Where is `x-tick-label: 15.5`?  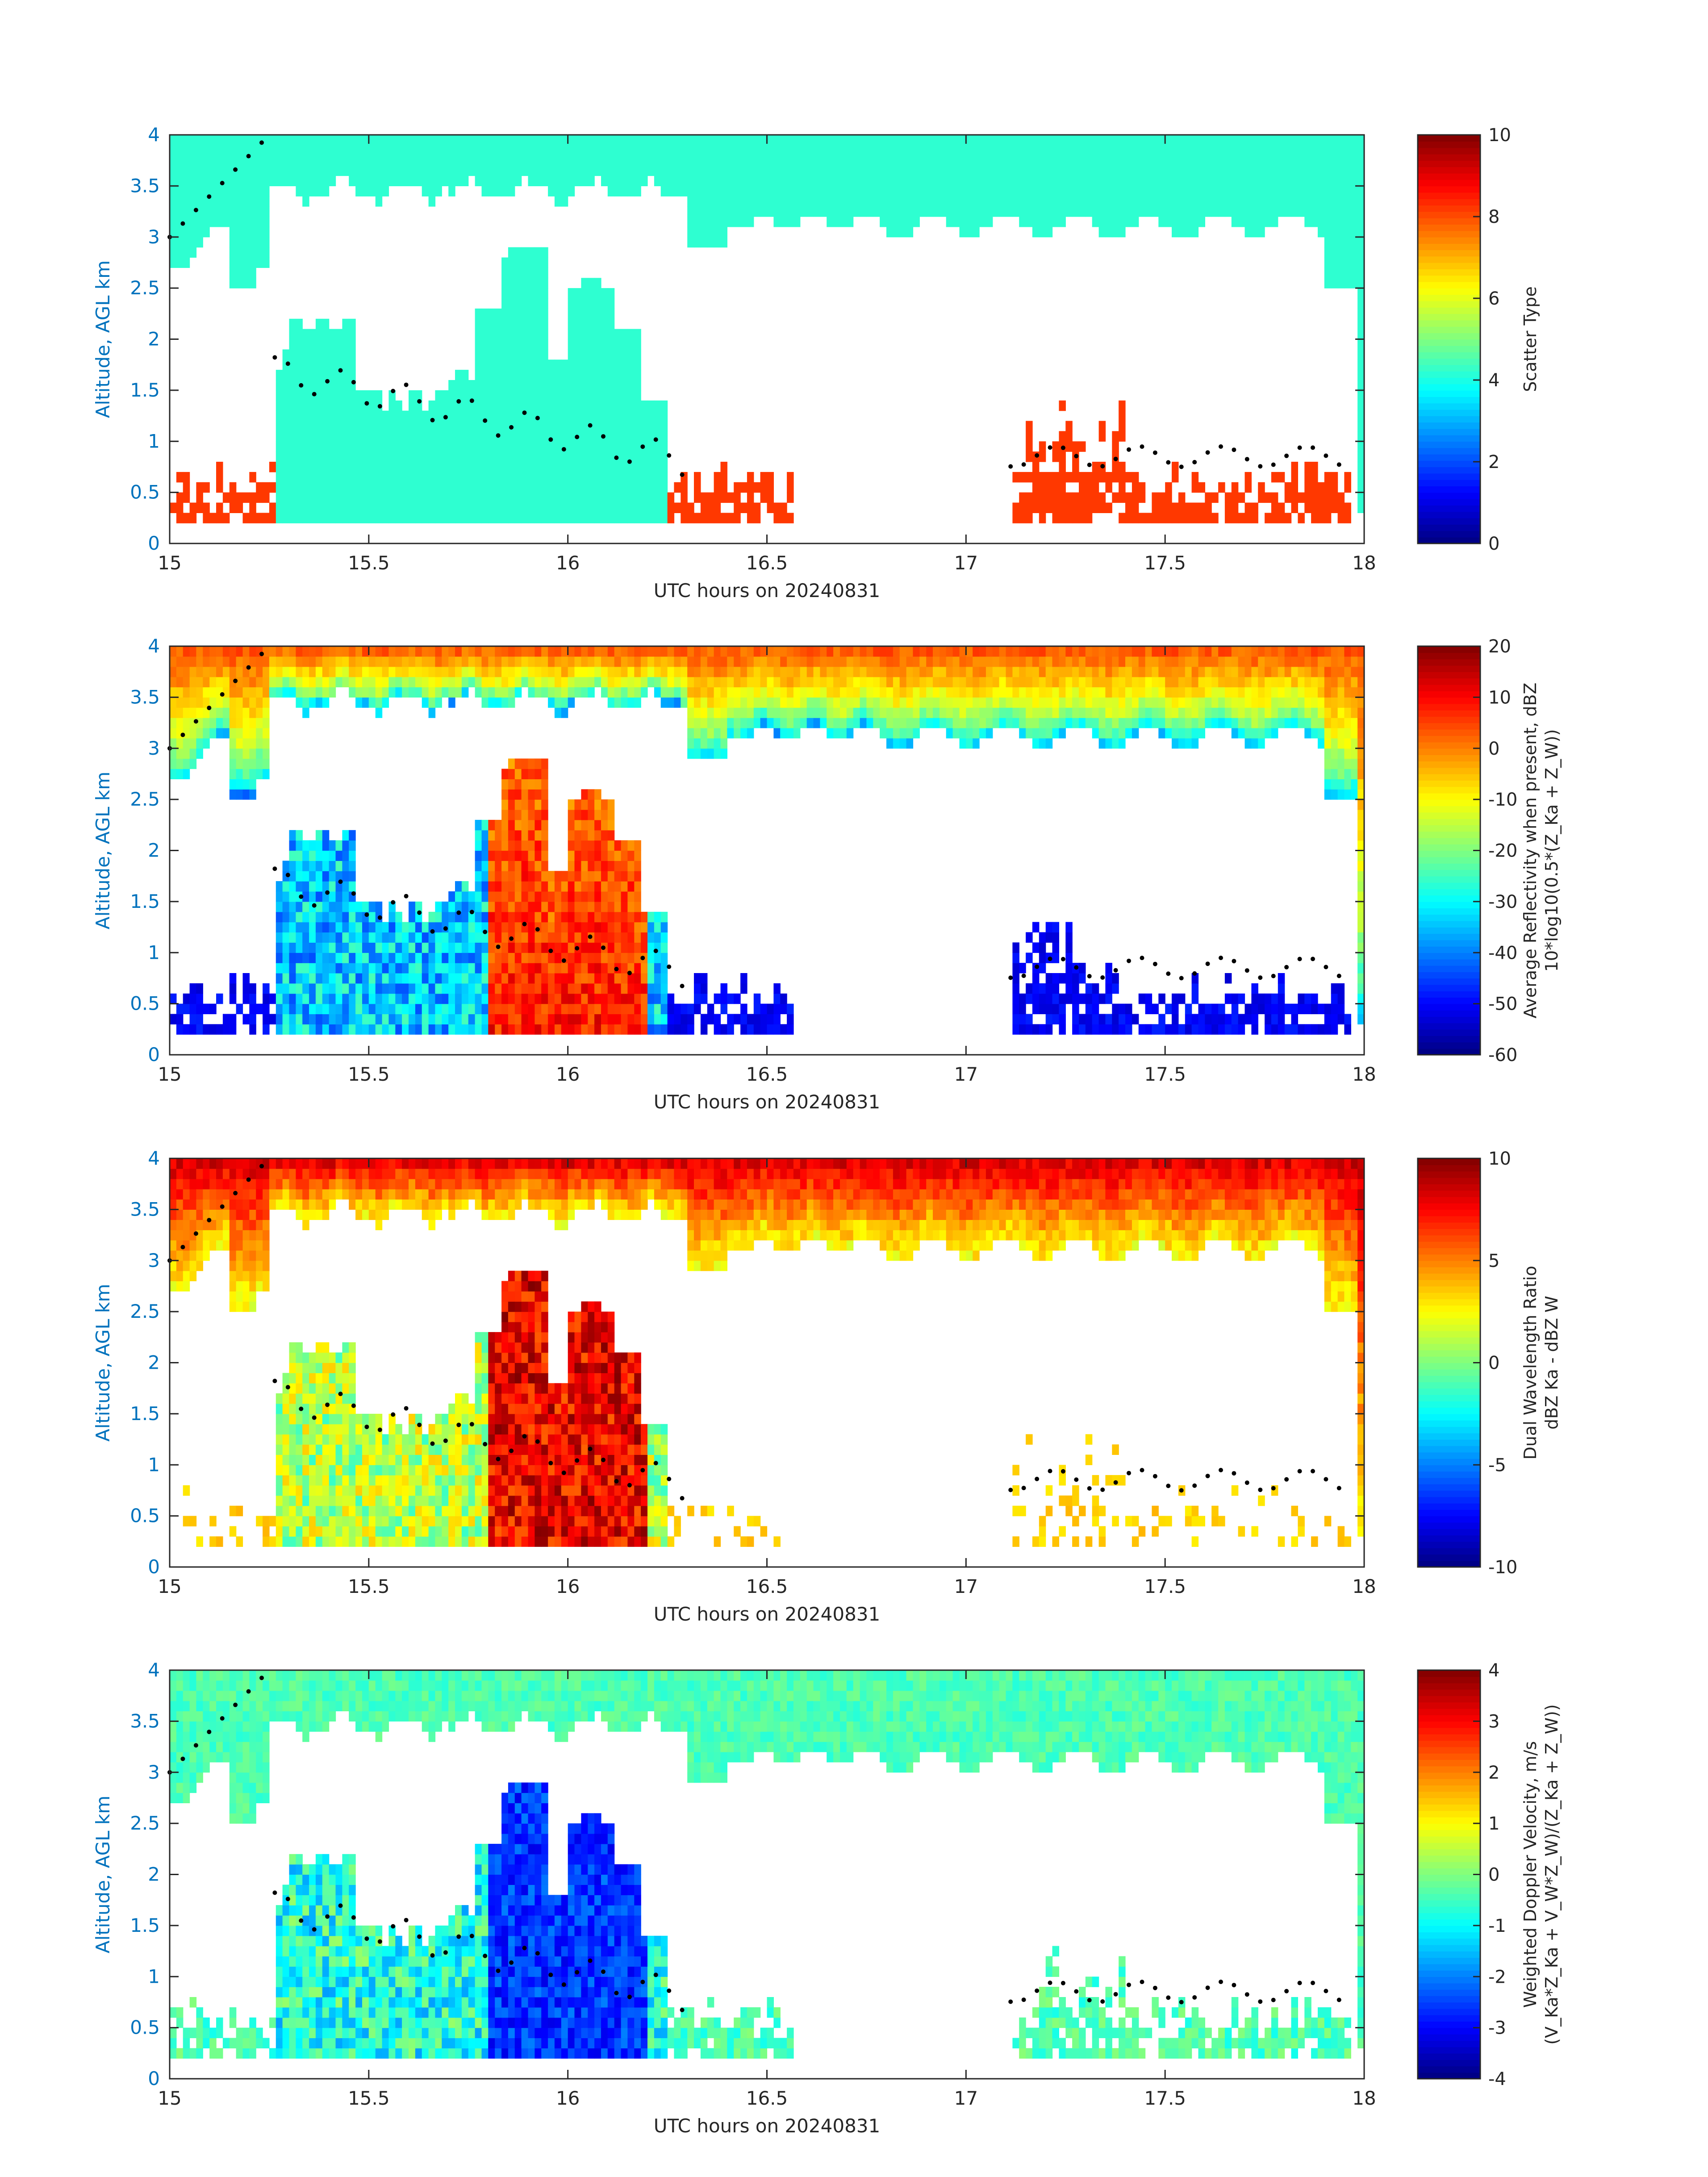
x-tick-label: 15.5 is located at coordinates (369, 563).